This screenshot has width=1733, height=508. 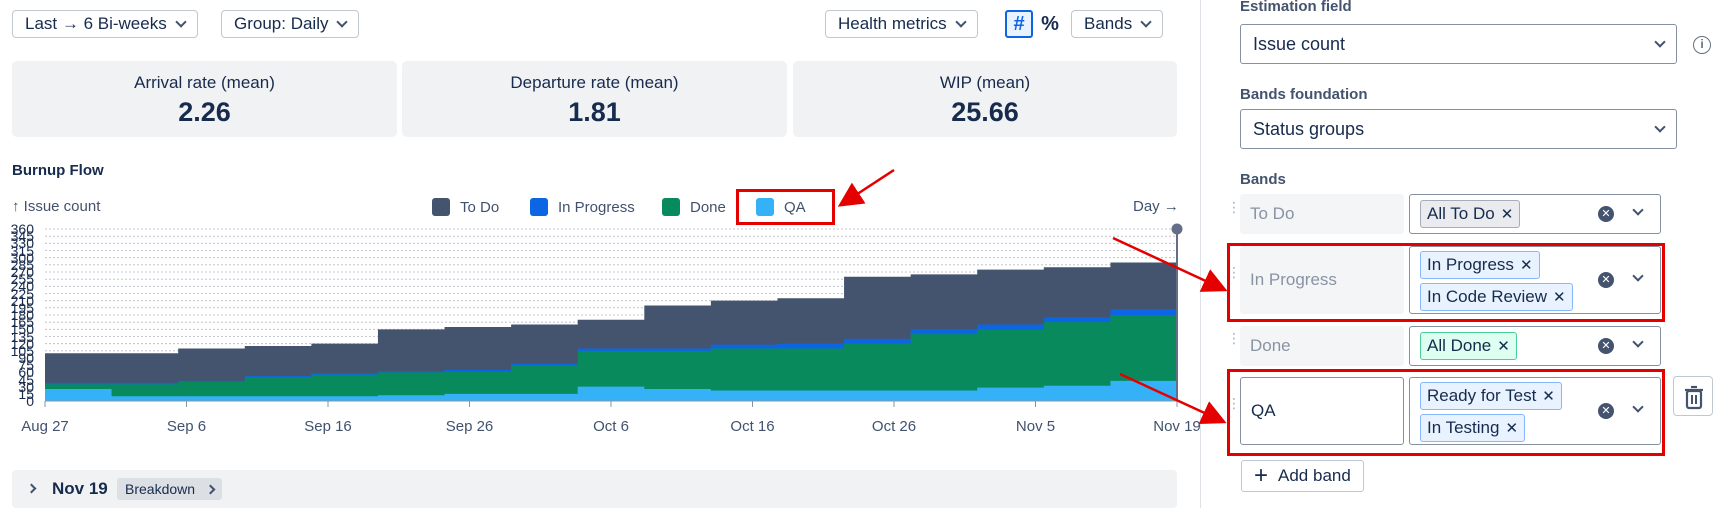 I want to click on y-tick-label: 165, so click(x=22, y=322).